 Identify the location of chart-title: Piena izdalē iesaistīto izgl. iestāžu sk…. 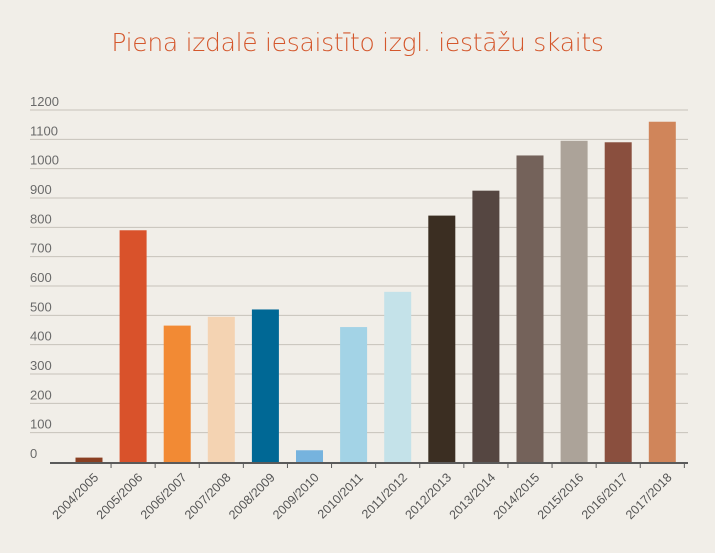
(357, 42).